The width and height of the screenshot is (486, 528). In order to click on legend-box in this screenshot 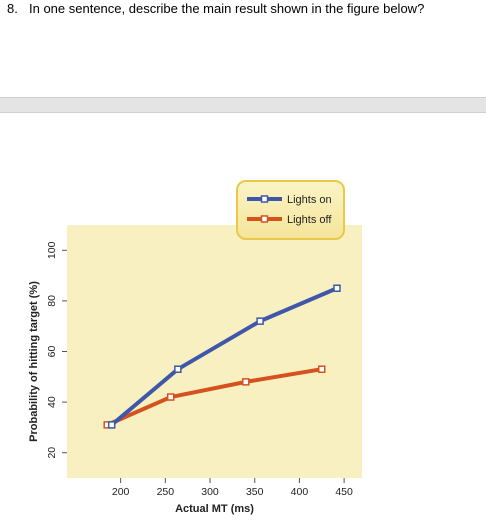, I will do `click(290, 210)`.